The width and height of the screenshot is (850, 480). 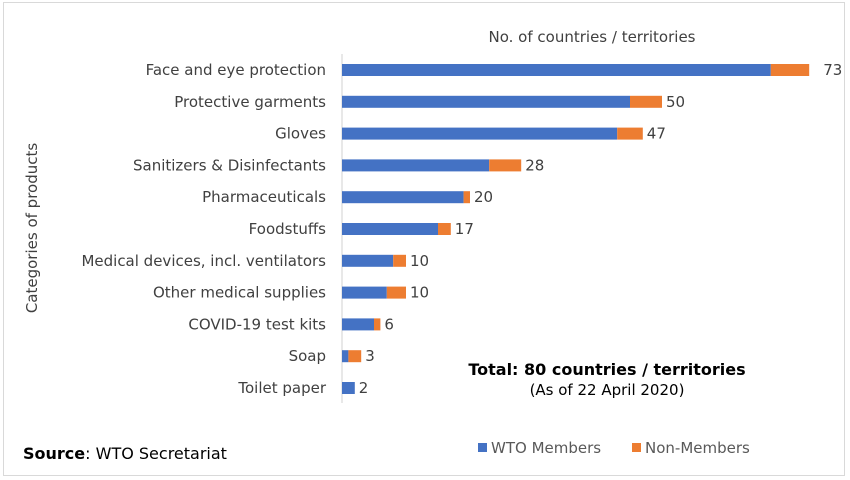 I want to click on bar-wto-members-foodstuffs, so click(x=390, y=229).